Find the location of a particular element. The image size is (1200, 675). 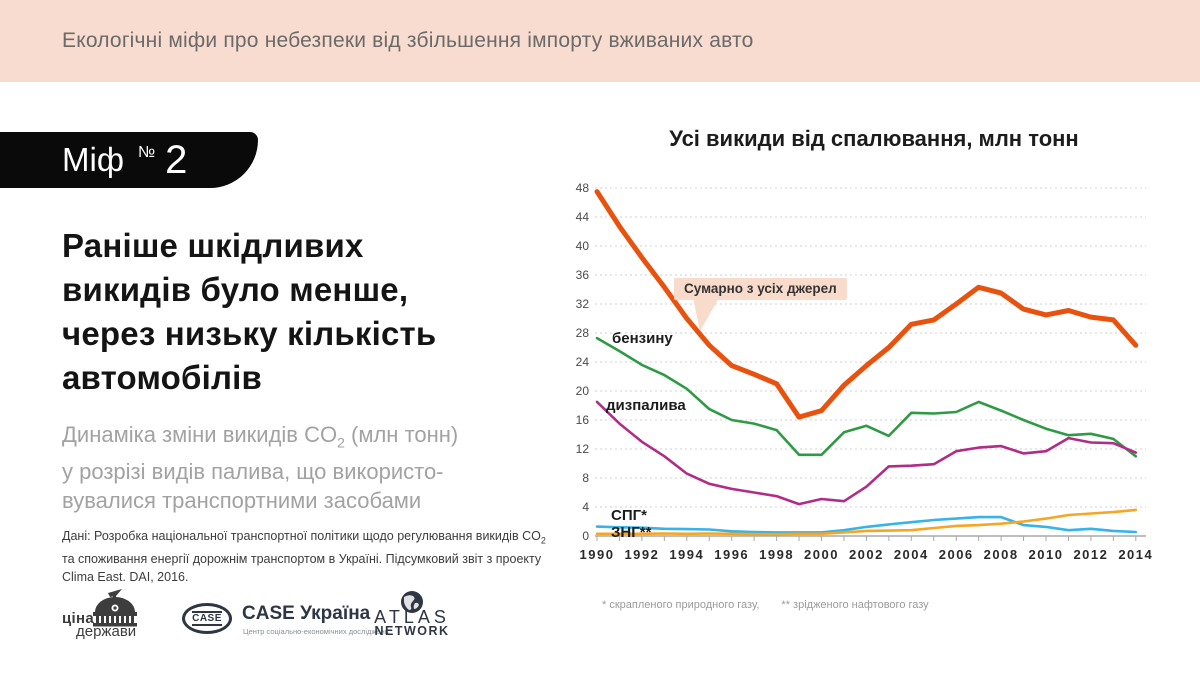

svg-text: 2006 is located at coordinates (956, 554).